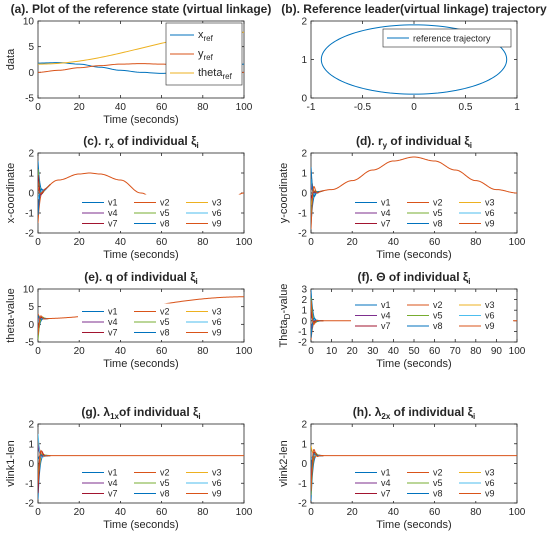  I want to click on y-axis-label: ThetaD-value, so click(285, 316).